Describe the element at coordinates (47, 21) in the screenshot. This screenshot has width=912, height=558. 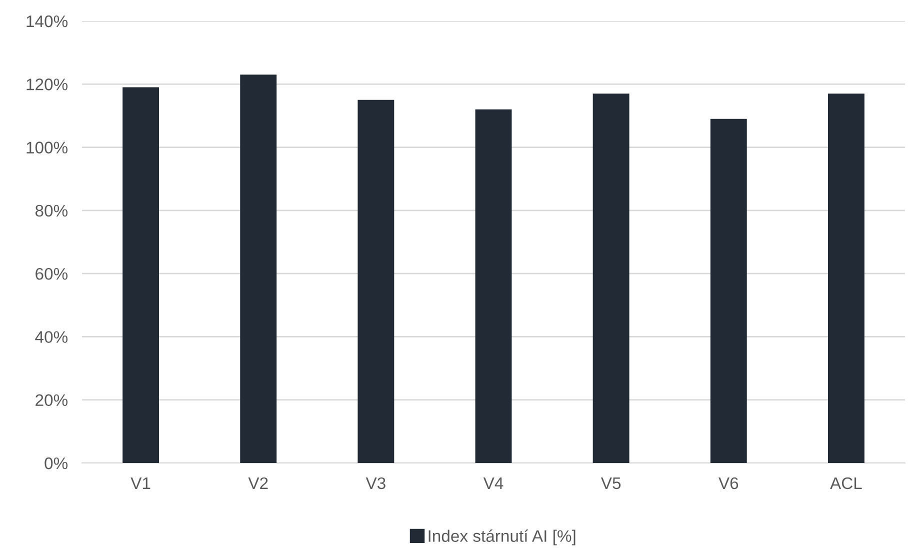
I see `y-tick-label: 140%` at that location.